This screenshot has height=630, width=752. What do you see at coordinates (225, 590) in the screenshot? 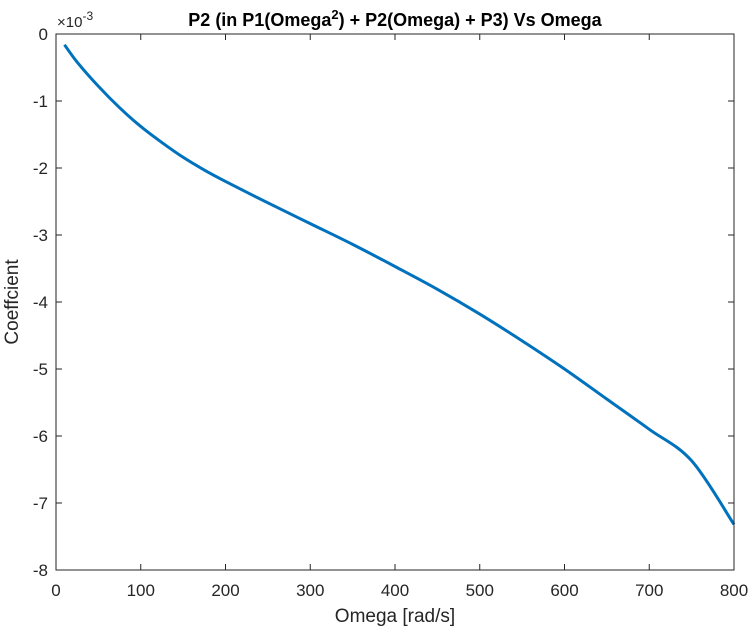
I see `x-tick-label: 200` at bounding box center [225, 590].